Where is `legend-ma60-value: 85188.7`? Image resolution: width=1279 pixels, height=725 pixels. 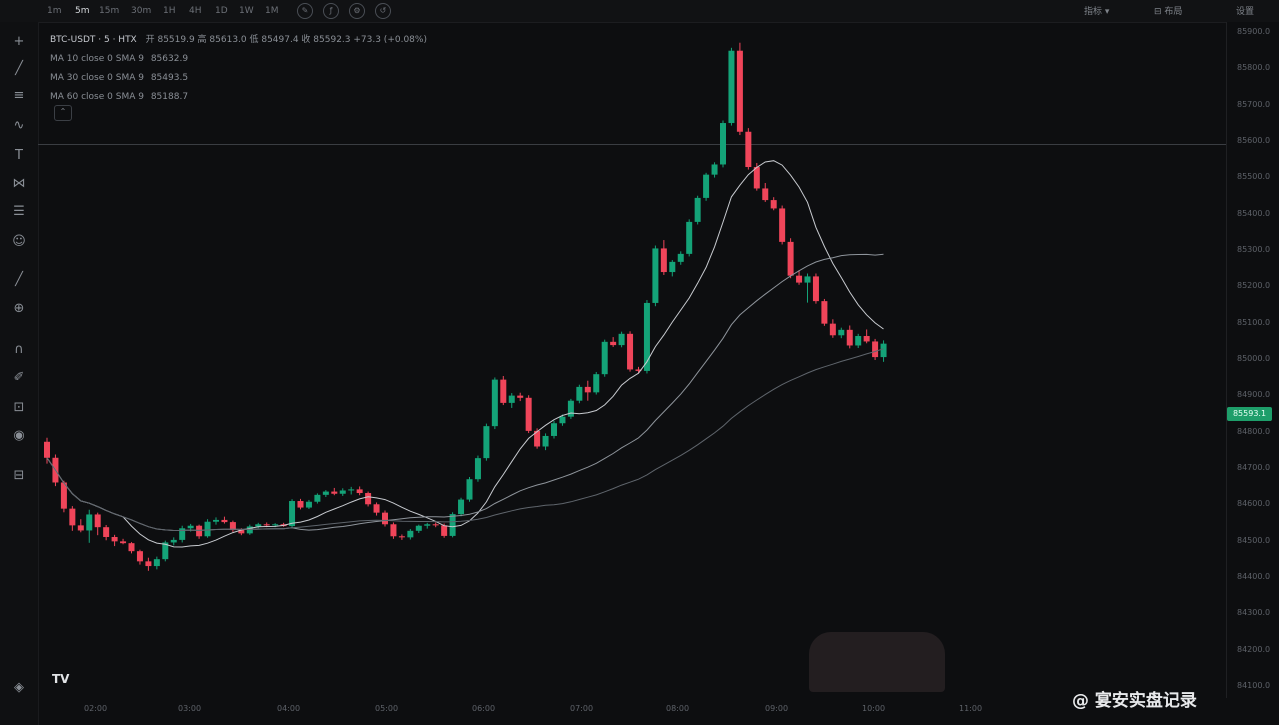
legend-ma60-value: 85188.7 is located at coordinates (169, 97).